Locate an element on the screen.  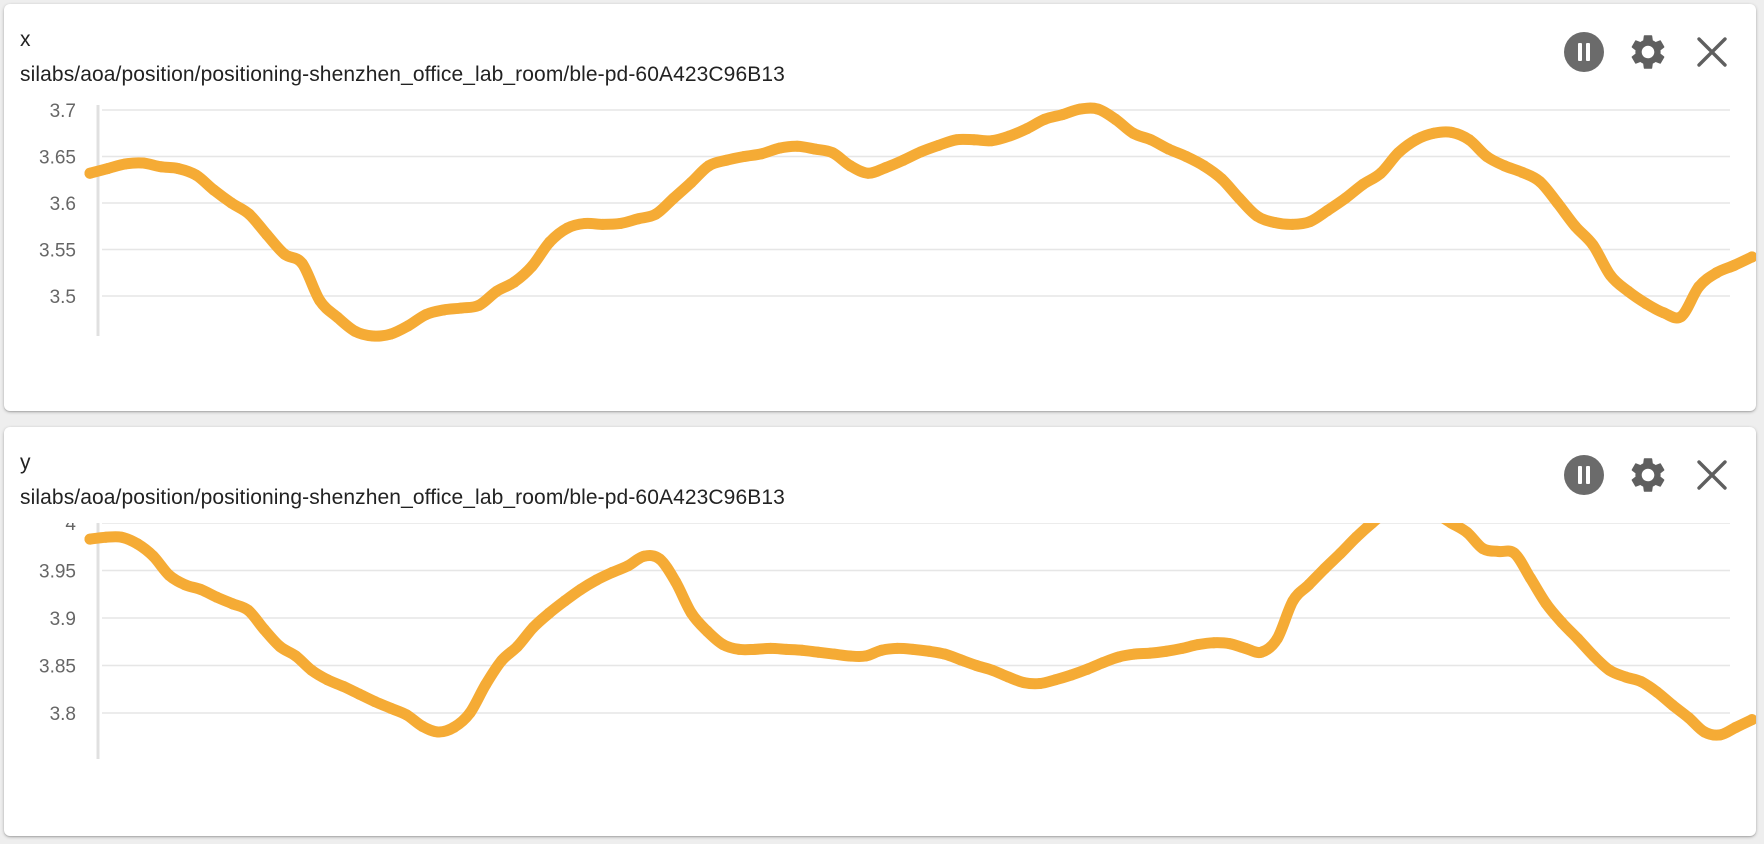
gear-icon is located at coordinates (1648, 475).